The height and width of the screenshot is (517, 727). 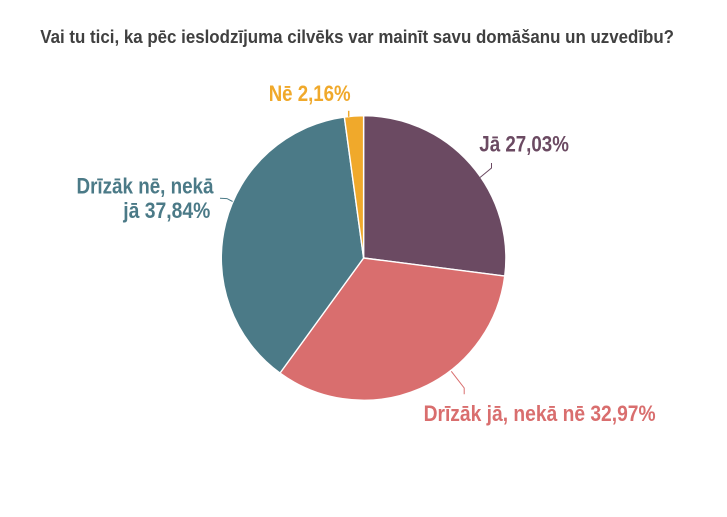 I want to click on svg-text: Drīzāk jā, nekā nē 32,97%, so click(x=540, y=413).